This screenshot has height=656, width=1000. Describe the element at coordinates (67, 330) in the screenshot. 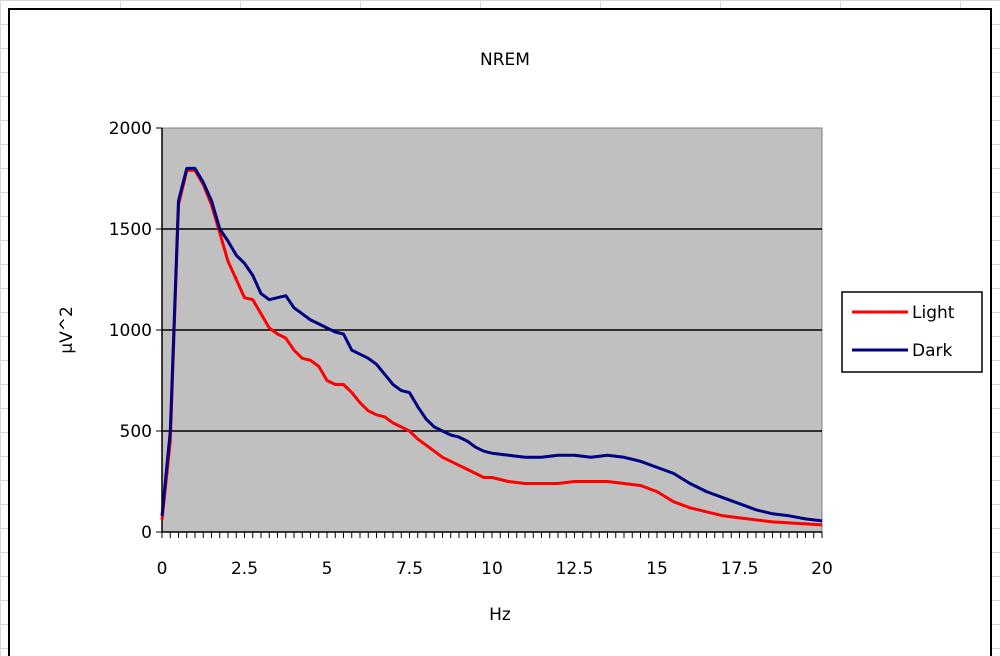

I see `y-axis-title: μV^2` at that location.